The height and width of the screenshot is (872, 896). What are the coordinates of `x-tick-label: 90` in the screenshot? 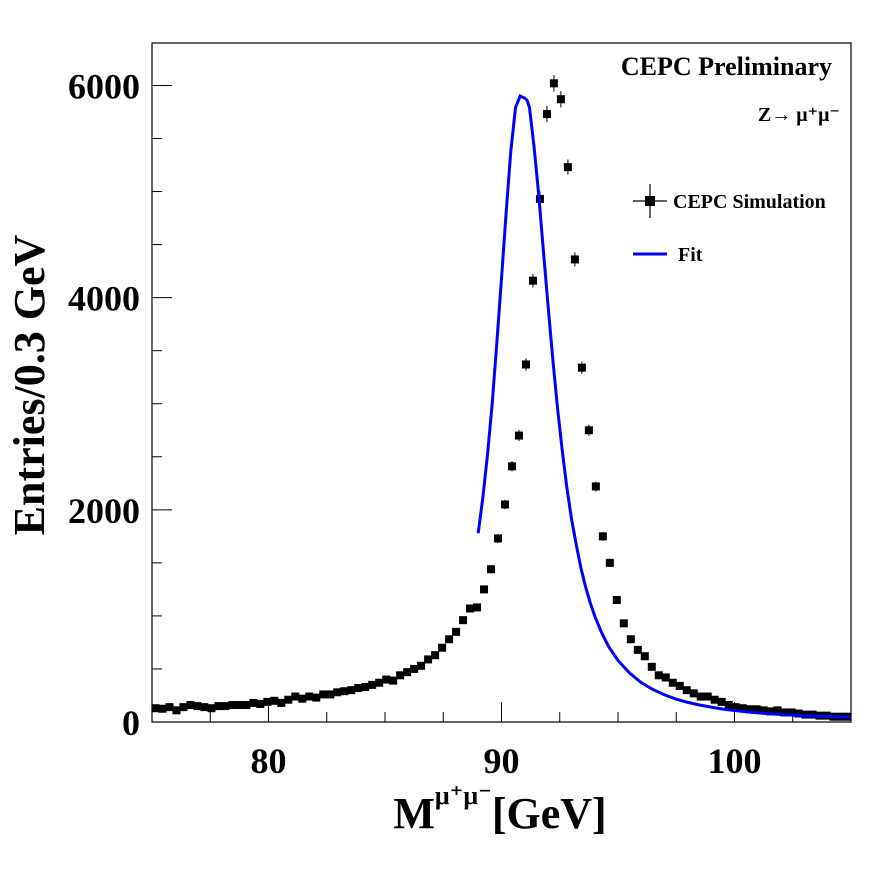 It's located at (502, 761).